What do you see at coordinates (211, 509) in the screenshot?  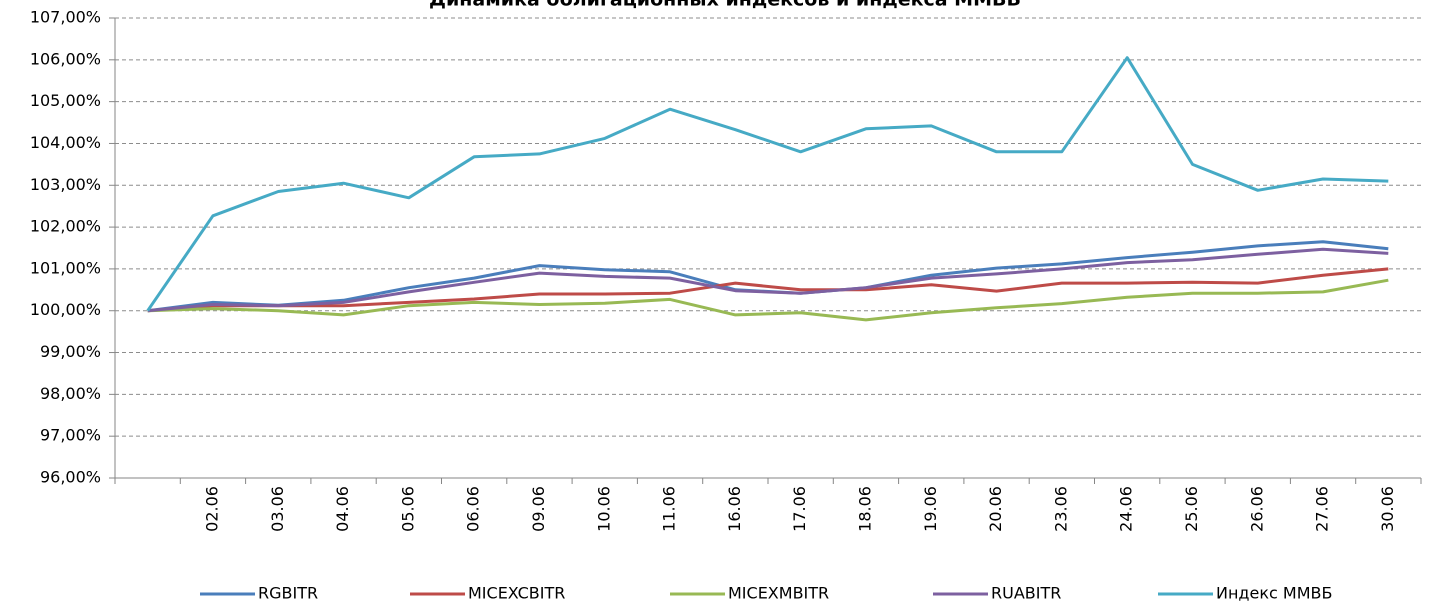 I see `x-tick-label: 02.06` at bounding box center [211, 509].